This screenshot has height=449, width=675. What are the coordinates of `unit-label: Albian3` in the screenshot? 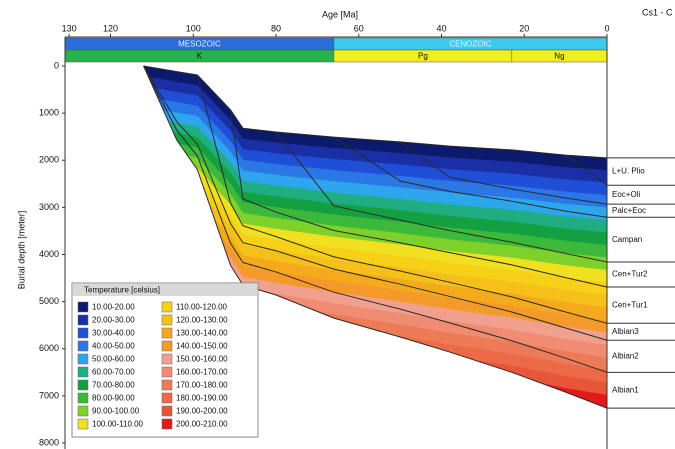 It's located at (625, 331).